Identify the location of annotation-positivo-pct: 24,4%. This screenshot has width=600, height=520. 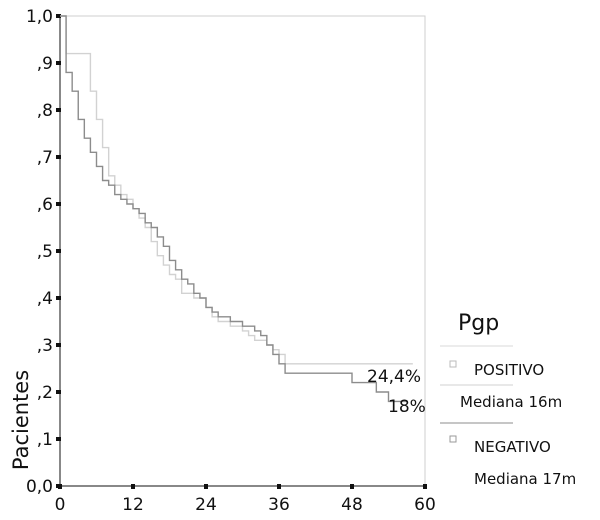
(394, 377).